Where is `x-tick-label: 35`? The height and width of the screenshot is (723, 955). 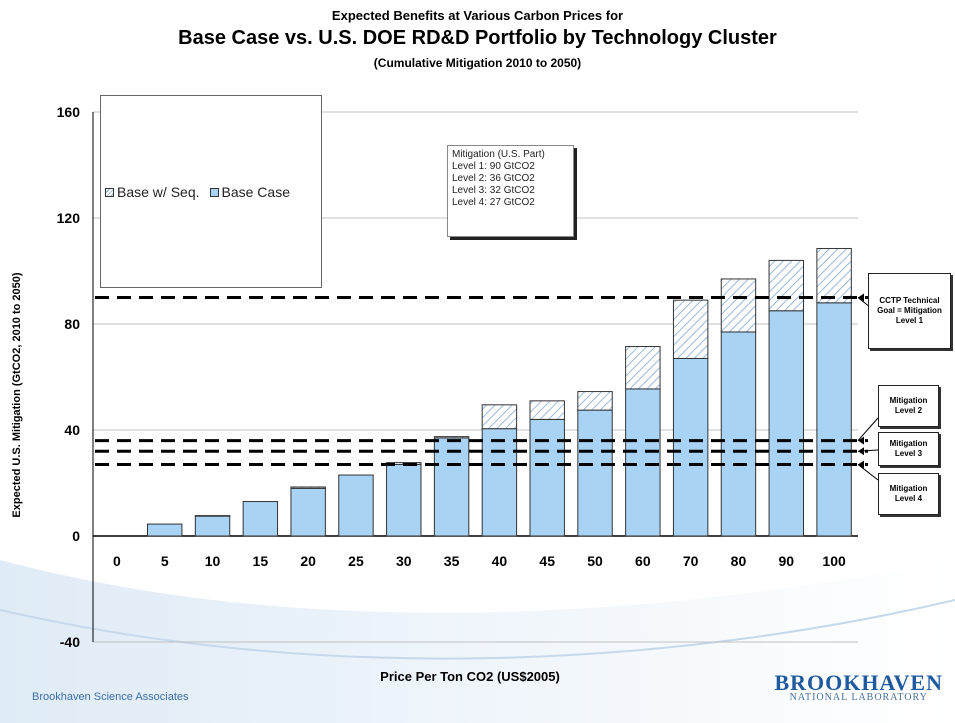
x-tick-label: 35 is located at coordinates (452, 561).